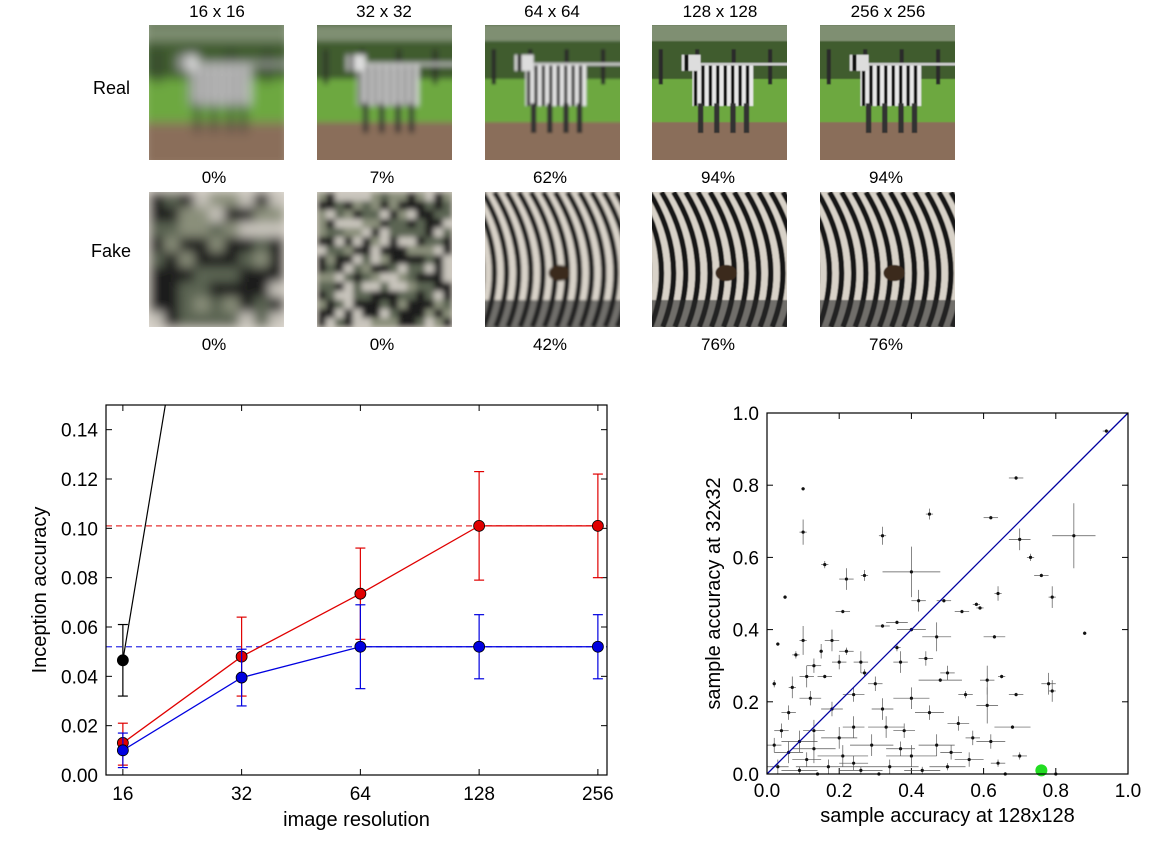 This screenshot has height=845, width=1172. What do you see at coordinates (360, 646) in the screenshot?
I see `data-point-blue` at bounding box center [360, 646].